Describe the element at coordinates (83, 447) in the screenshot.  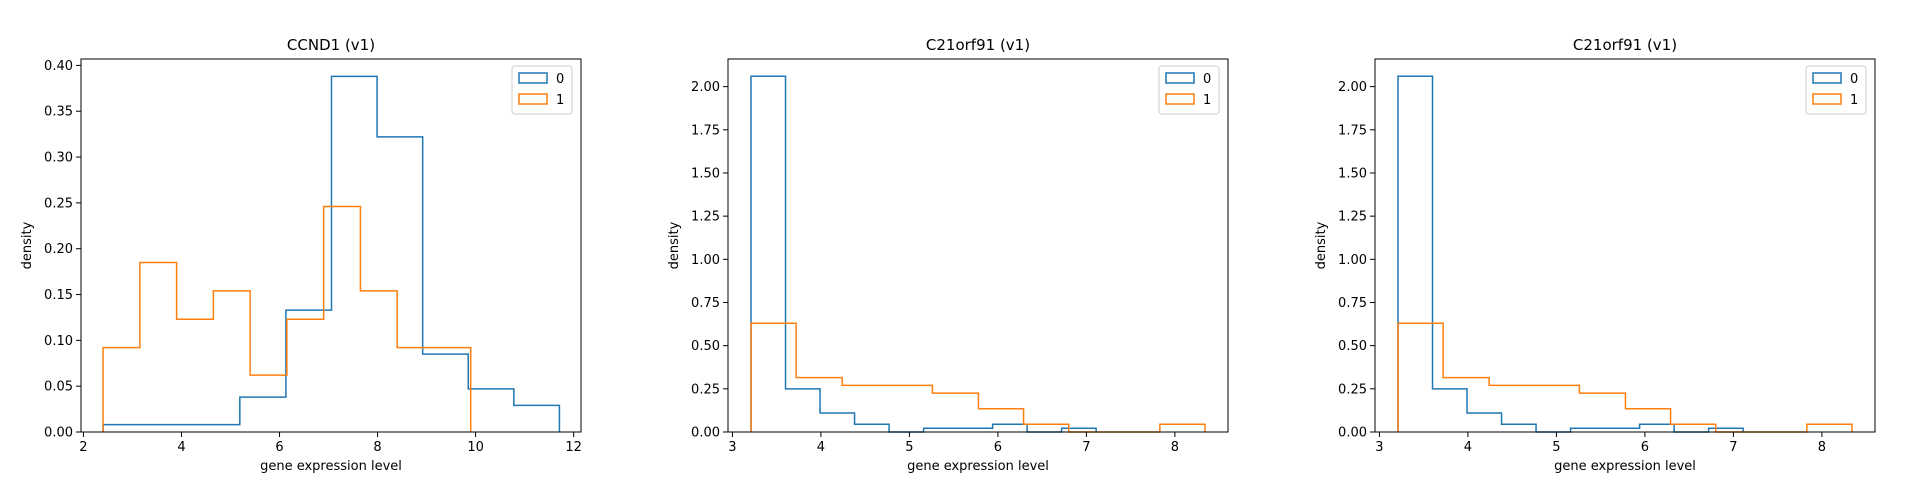
I see `x-tick-label: 2` at that location.